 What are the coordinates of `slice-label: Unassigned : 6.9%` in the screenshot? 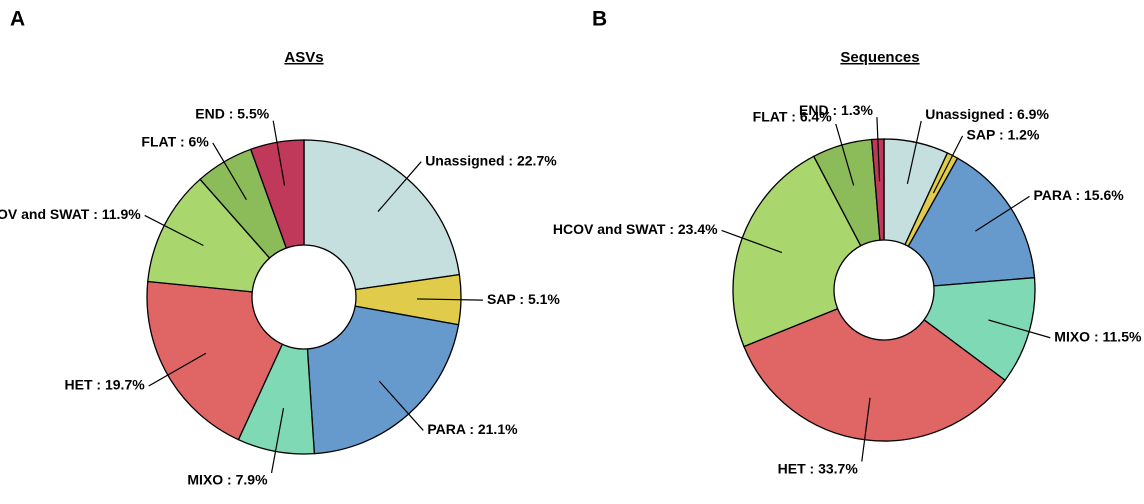 It's located at (987, 114).